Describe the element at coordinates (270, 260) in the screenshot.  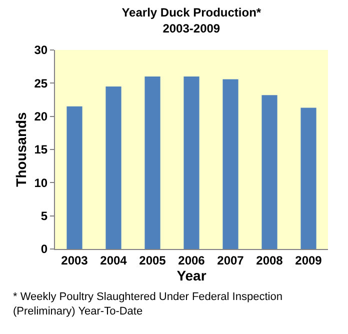
I see `x-tick-label: 2008` at that location.